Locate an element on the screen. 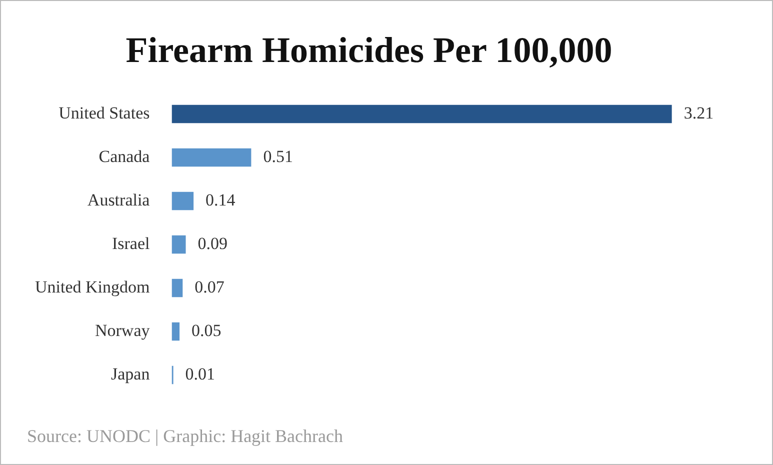 The width and height of the screenshot is (773, 465). source-note: Source: UNODC | Graphic: Hagit Bachrach is located at coordinates (185, 436).